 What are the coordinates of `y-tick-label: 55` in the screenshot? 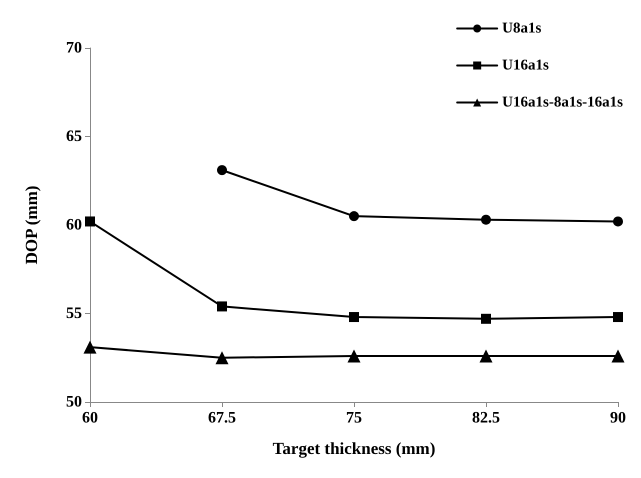 It's located at (74, 313).